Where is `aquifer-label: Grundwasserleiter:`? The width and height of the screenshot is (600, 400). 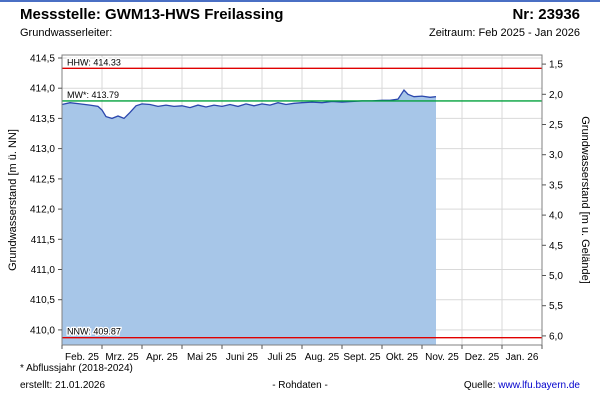
aquifer-label: Grundwasserleiter: is located at coordinates (66, 33).